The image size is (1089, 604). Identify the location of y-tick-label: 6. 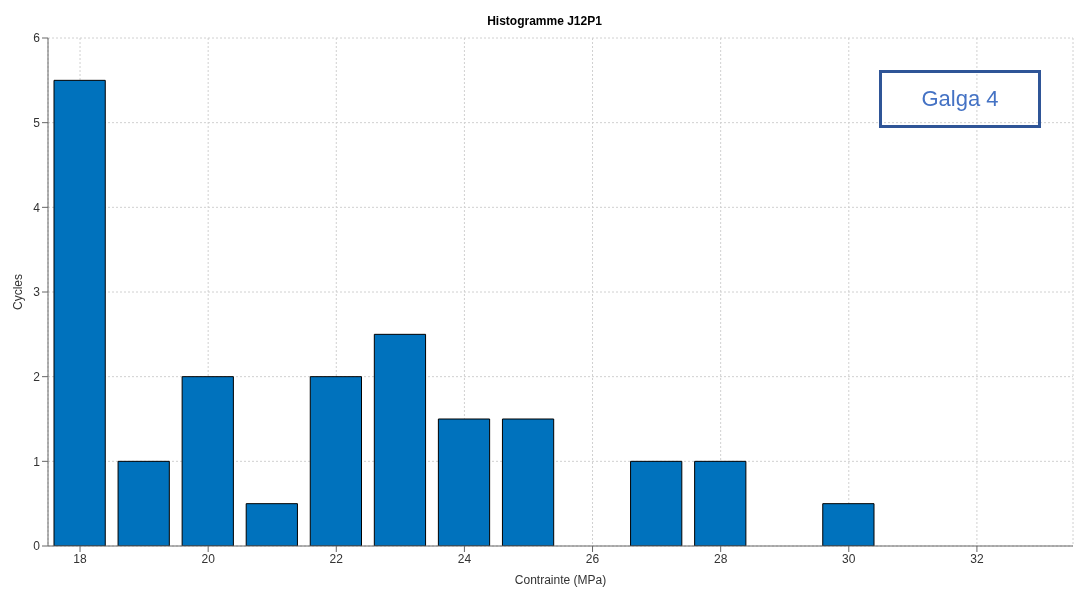
(37, 38).